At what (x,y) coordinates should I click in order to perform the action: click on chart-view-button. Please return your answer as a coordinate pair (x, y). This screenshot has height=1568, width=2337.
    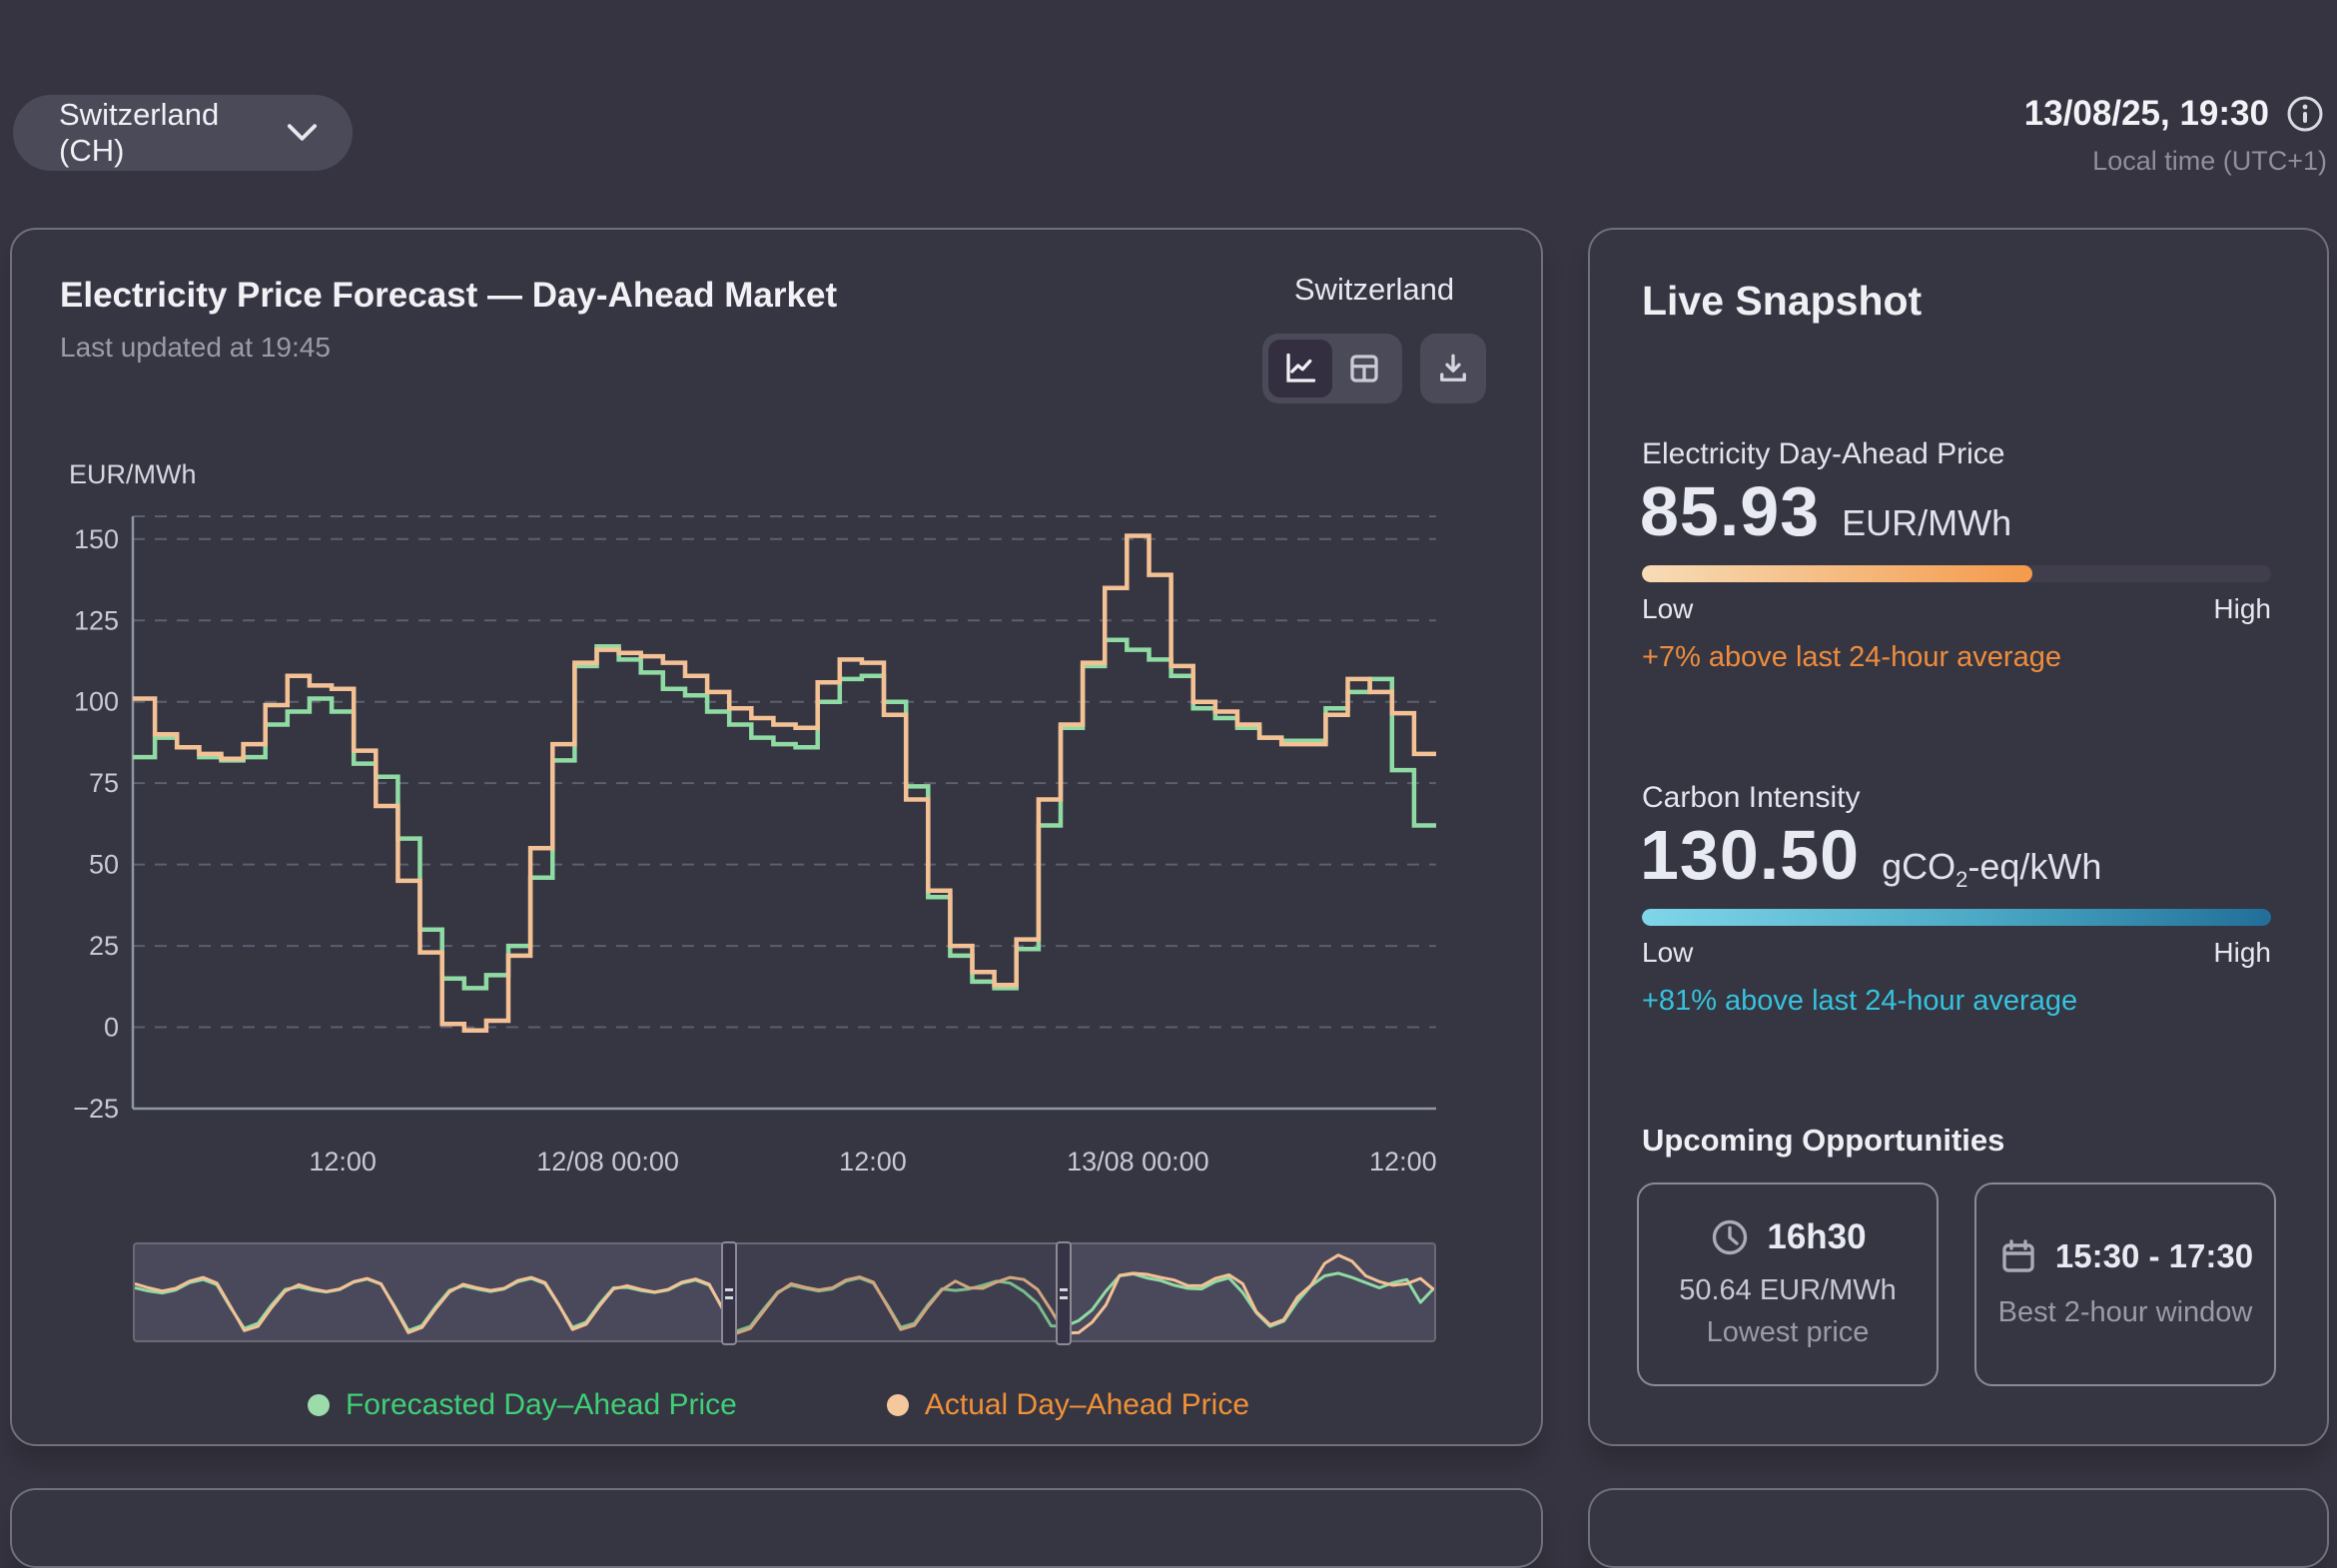
    Looking at the image, I should click on (1300, 368).